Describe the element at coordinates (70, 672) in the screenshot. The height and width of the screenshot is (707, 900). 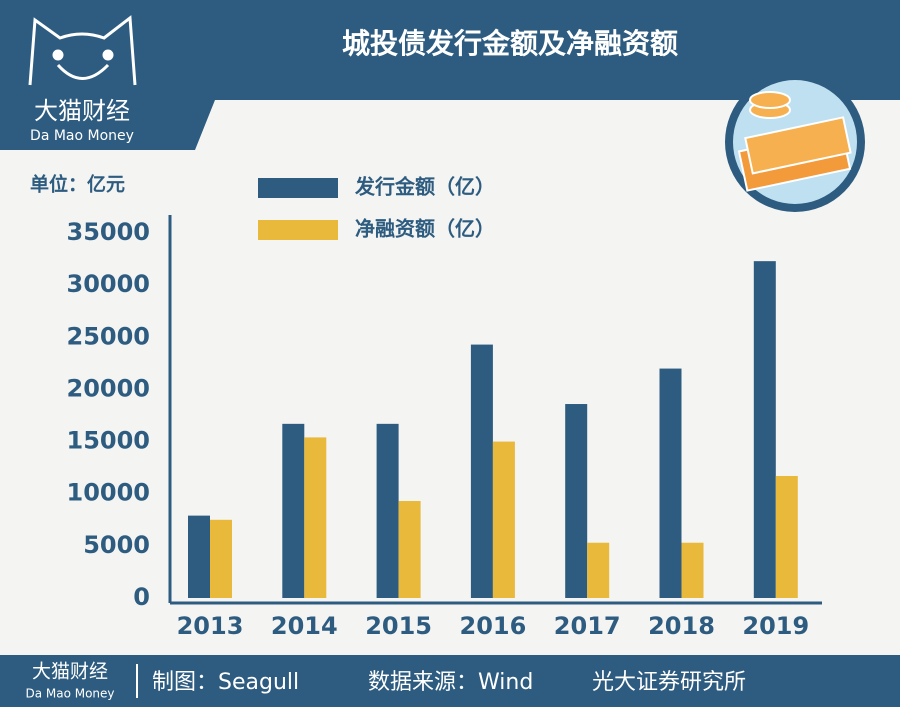
I see `footer-brand: 大猫财经` at that location.